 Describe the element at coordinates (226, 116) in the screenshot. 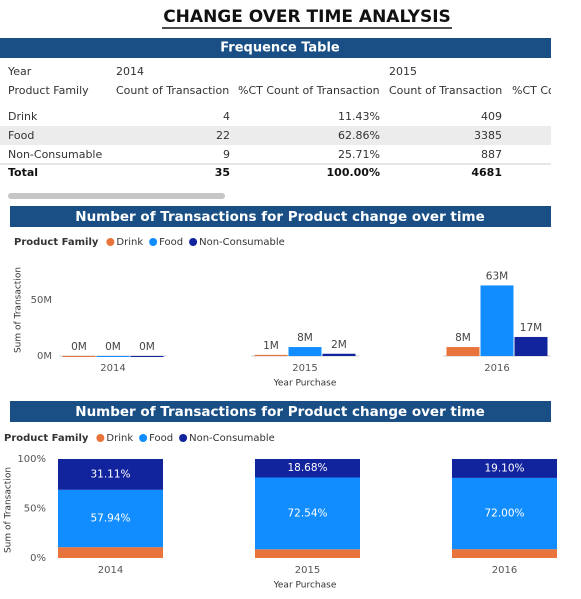

I see `table-cell: 4` at that location.